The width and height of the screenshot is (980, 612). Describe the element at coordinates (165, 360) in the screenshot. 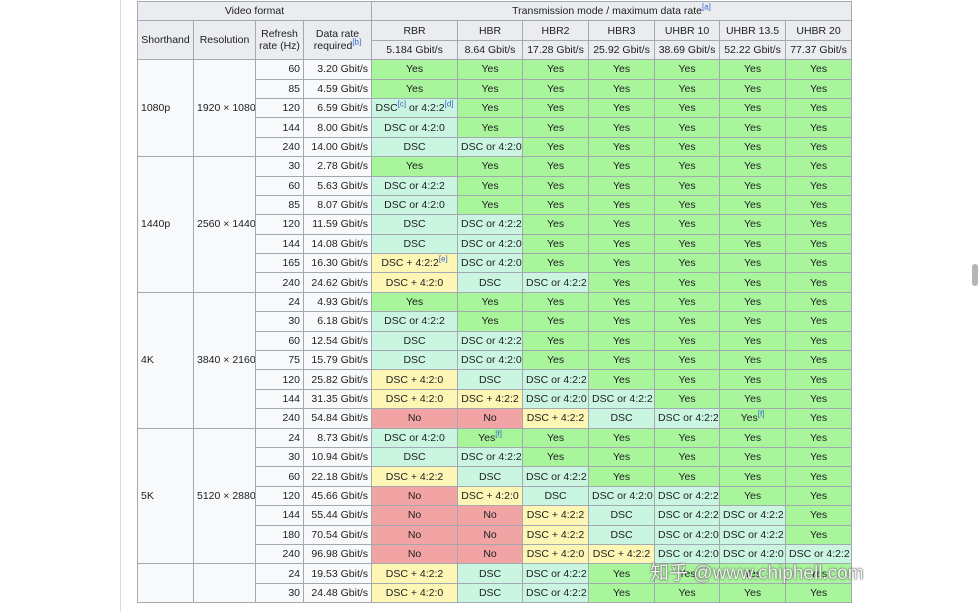

I see `shorthand-cell: 4K` at that location.